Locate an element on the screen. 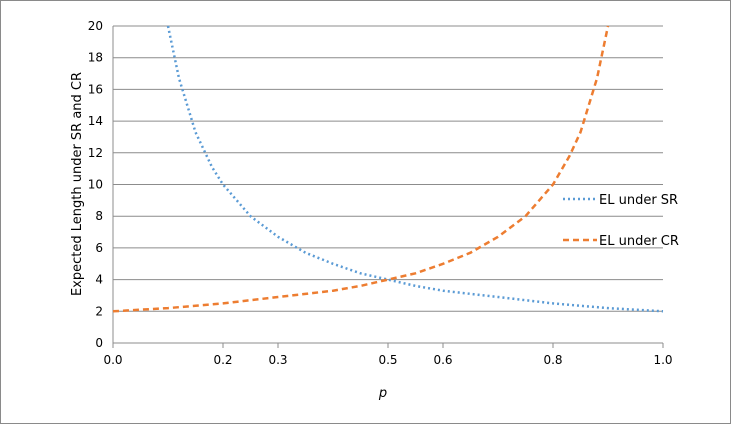  y-tick-label: 8 is located at coordinates (99, 216).